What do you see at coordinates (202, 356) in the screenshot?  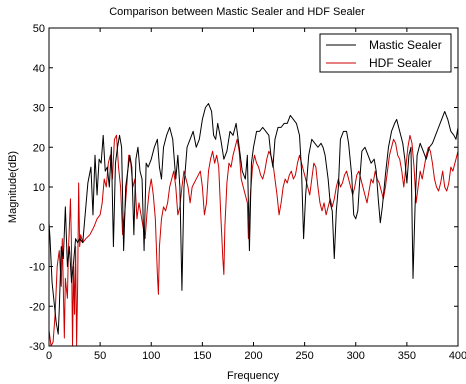 I see `x-tick-label: 150` at bounding box center [202, 356].